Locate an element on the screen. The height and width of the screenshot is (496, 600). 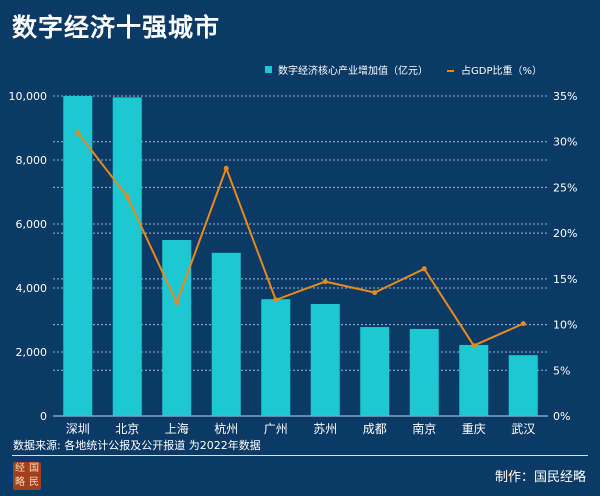
right-tick-label: 20% is located at coordinates (565, 233).